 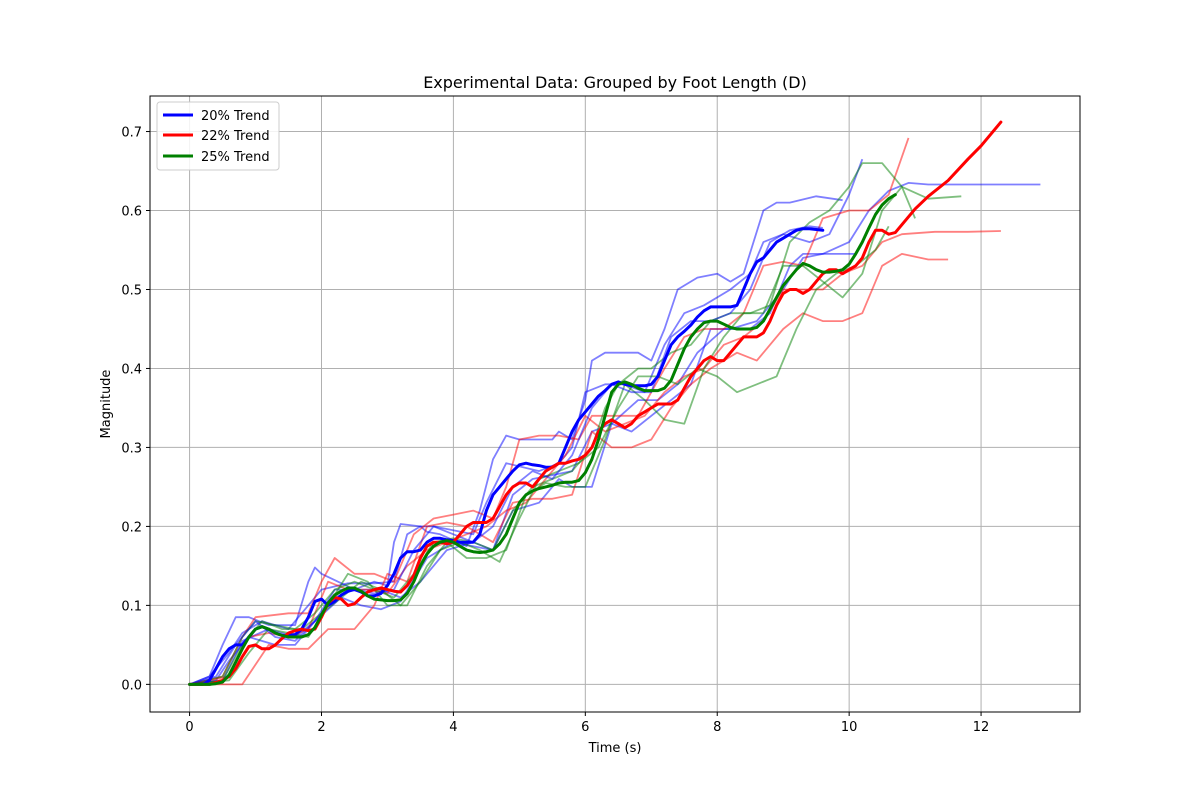 I want to click on legend-label-22: 22% Trend, so click(x=235, y=136).